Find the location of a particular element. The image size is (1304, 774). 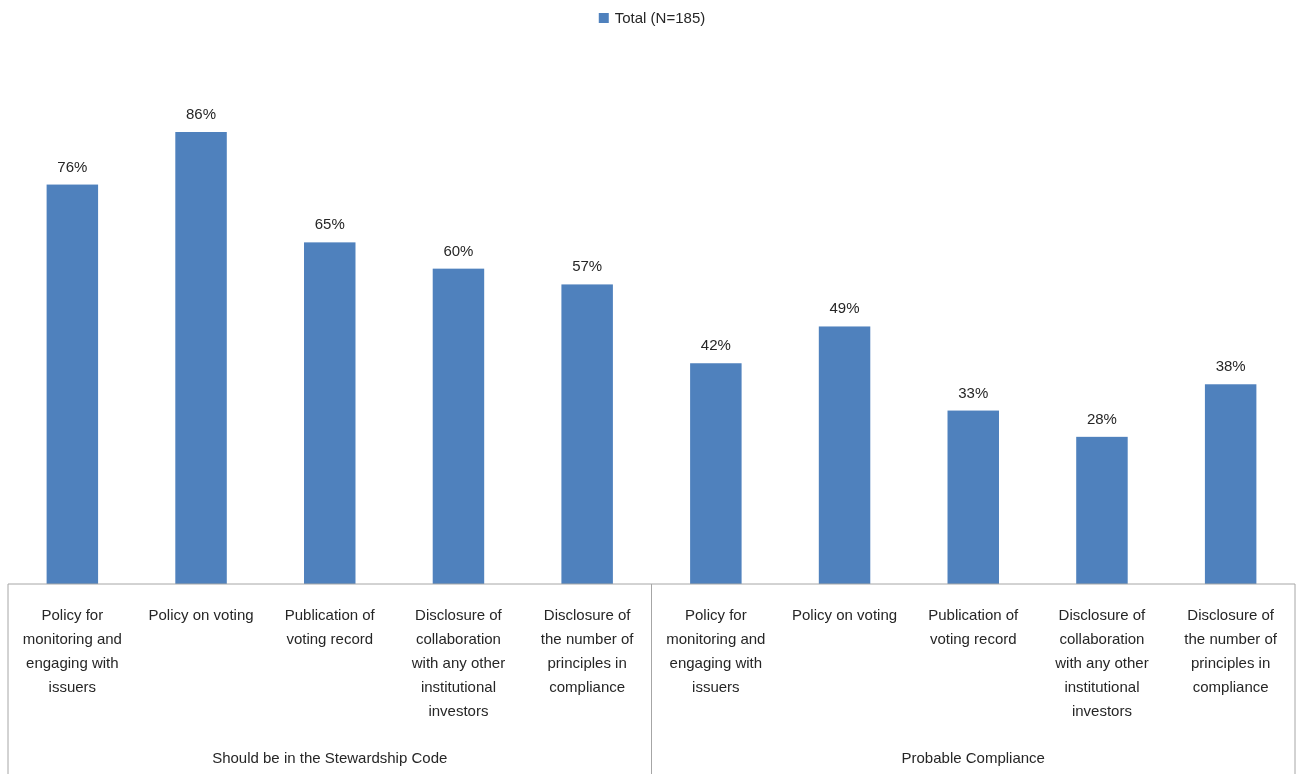

data-label: 60% is located at coordinates (458, 250).